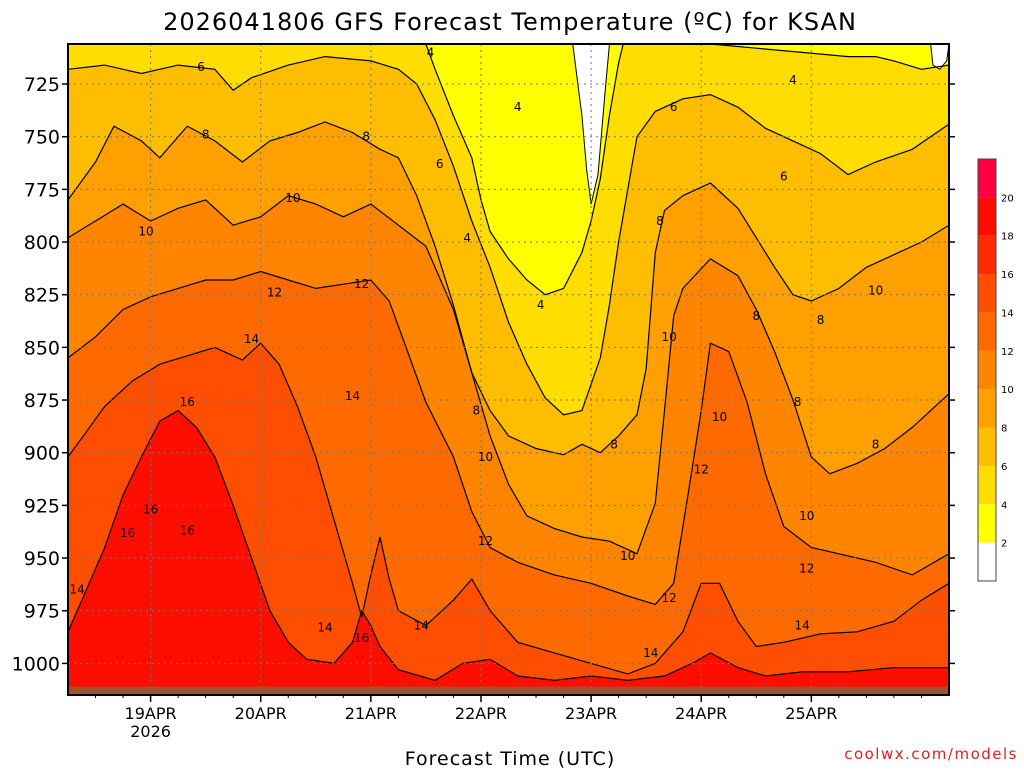 The height and width of the screenshot is (772, 1024). What do you see at coordinates (42, 85) in the screenshot?
I see `y-tick-label: 725` at bounding box center [42, 85].